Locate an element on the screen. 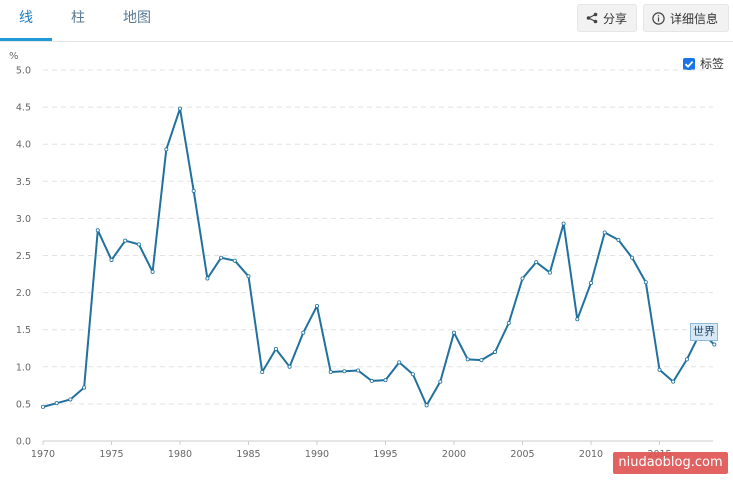 The image size is (733, 480). share-button: 分享 is located at coordinates (607, 18).